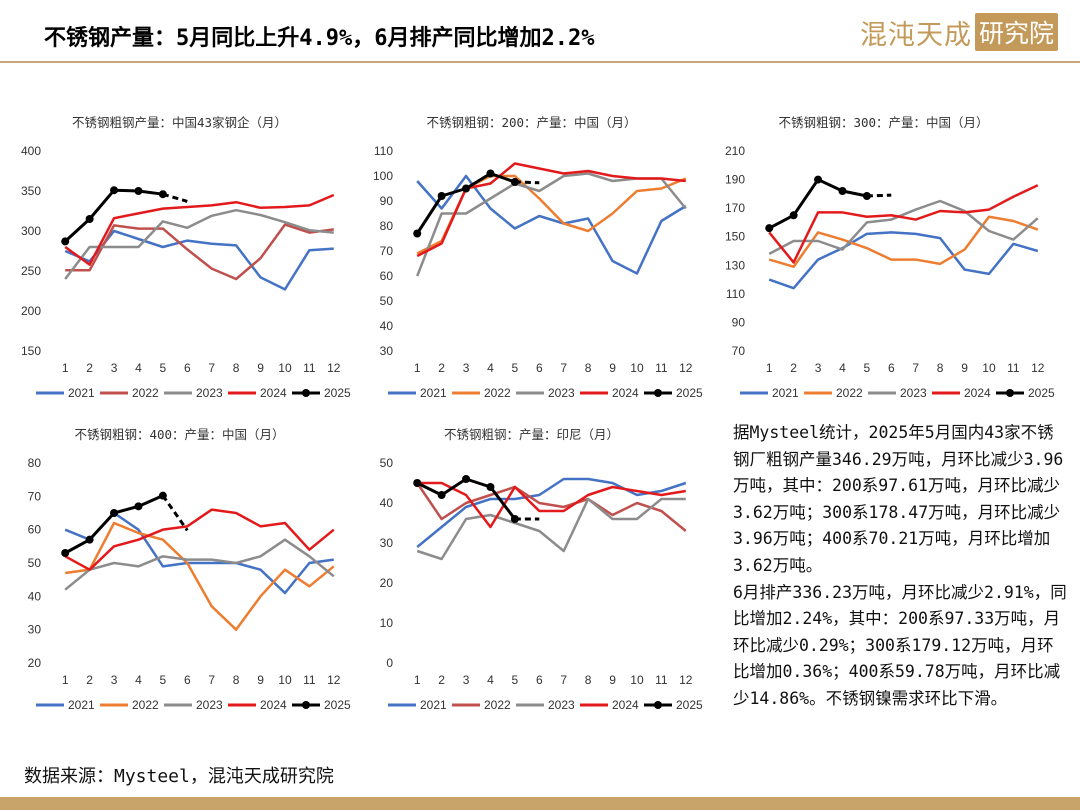 The image size is (1080, 810). I want to click on y-tick-label: 350, so click(31, 191).